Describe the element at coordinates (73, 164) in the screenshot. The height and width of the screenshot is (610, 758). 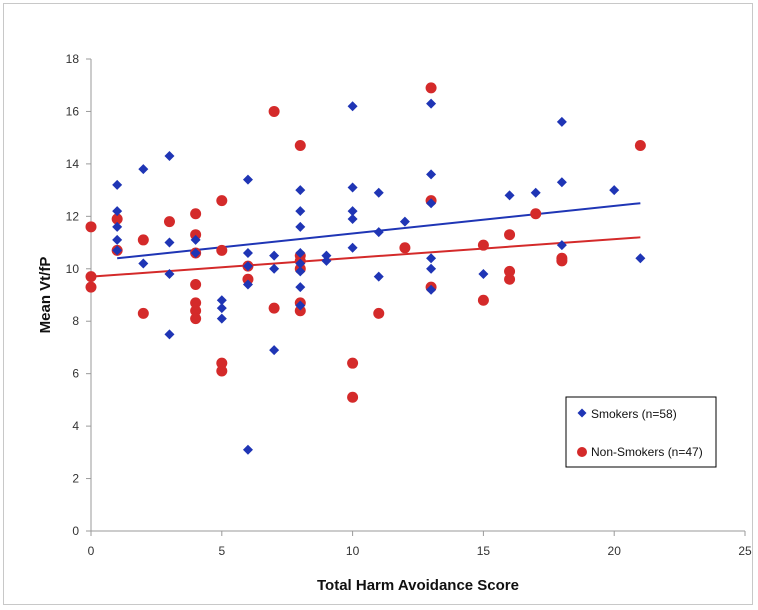
I see `y-tick-label: 14` at that location.